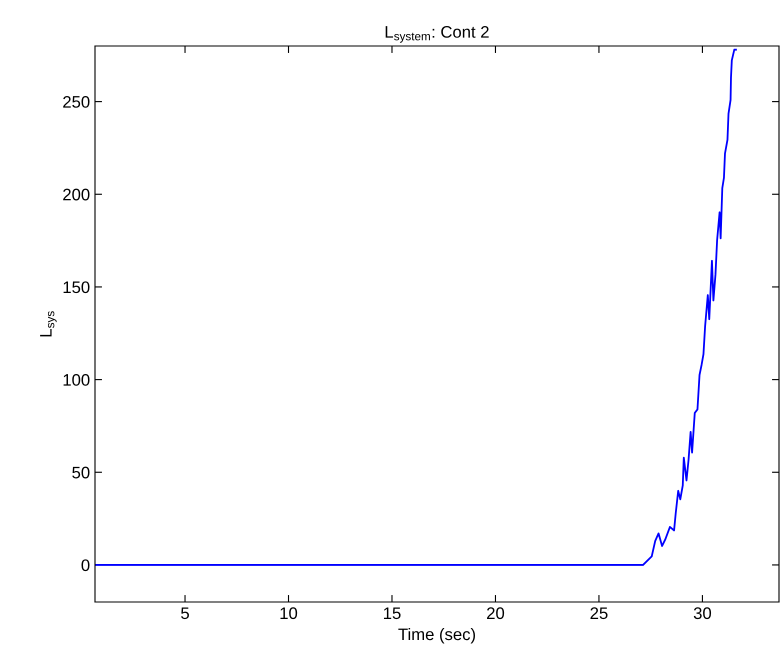  I want to click on y-tick-label: 200, so click(76, 194).